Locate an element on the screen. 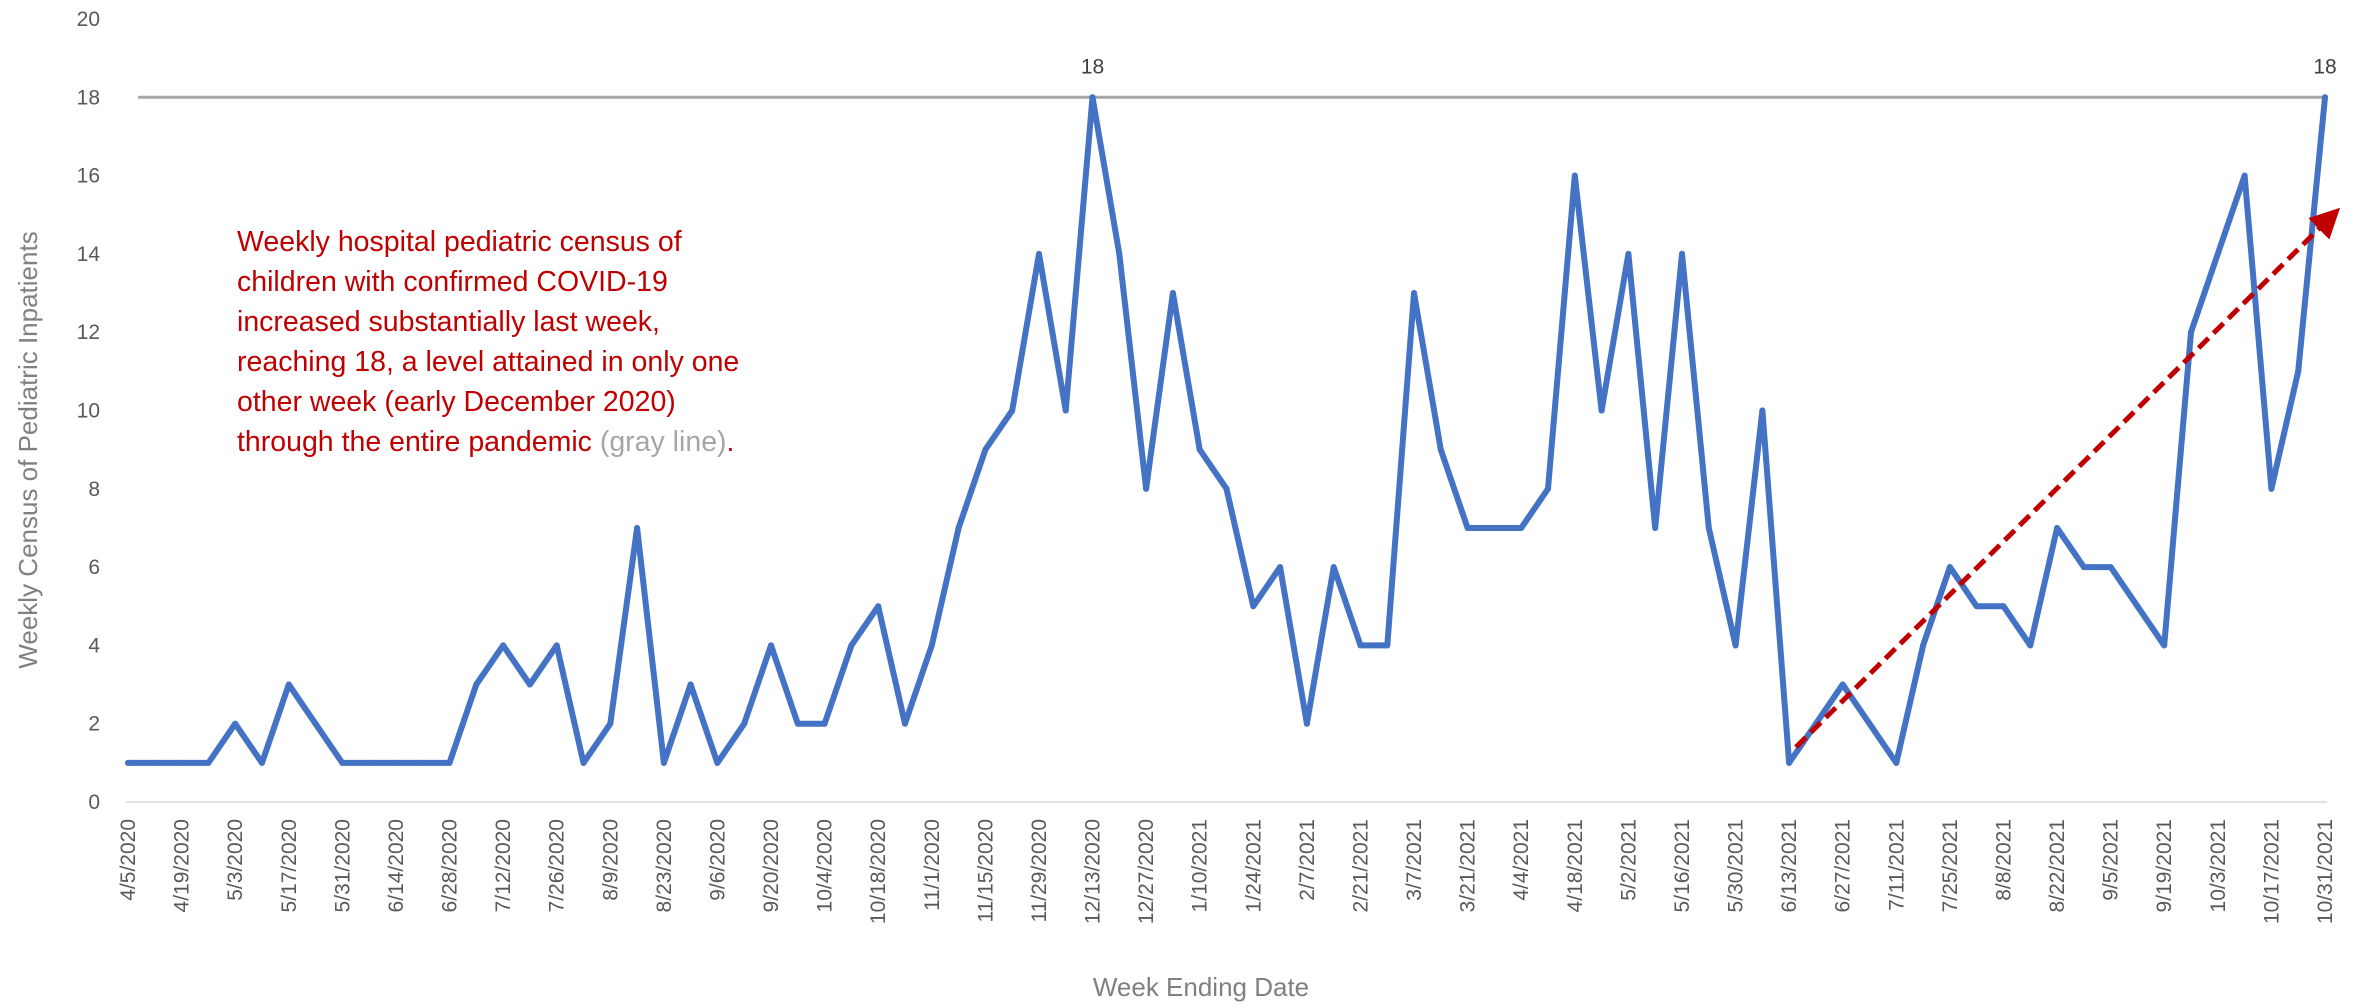 Image resolution: width=2365 pixels, height=1008 pixels. x-tick-label: 3/7/2021 is located at coordinates (1414, 860).